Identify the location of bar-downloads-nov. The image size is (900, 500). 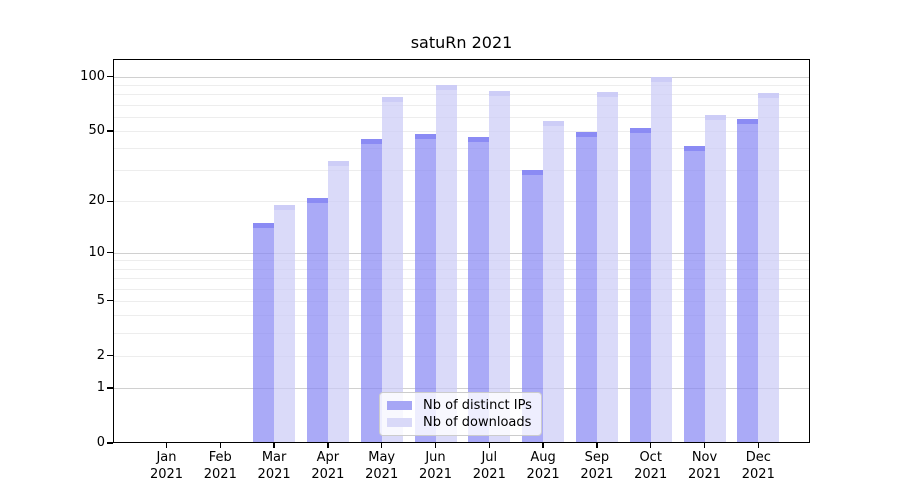
(715, 279).